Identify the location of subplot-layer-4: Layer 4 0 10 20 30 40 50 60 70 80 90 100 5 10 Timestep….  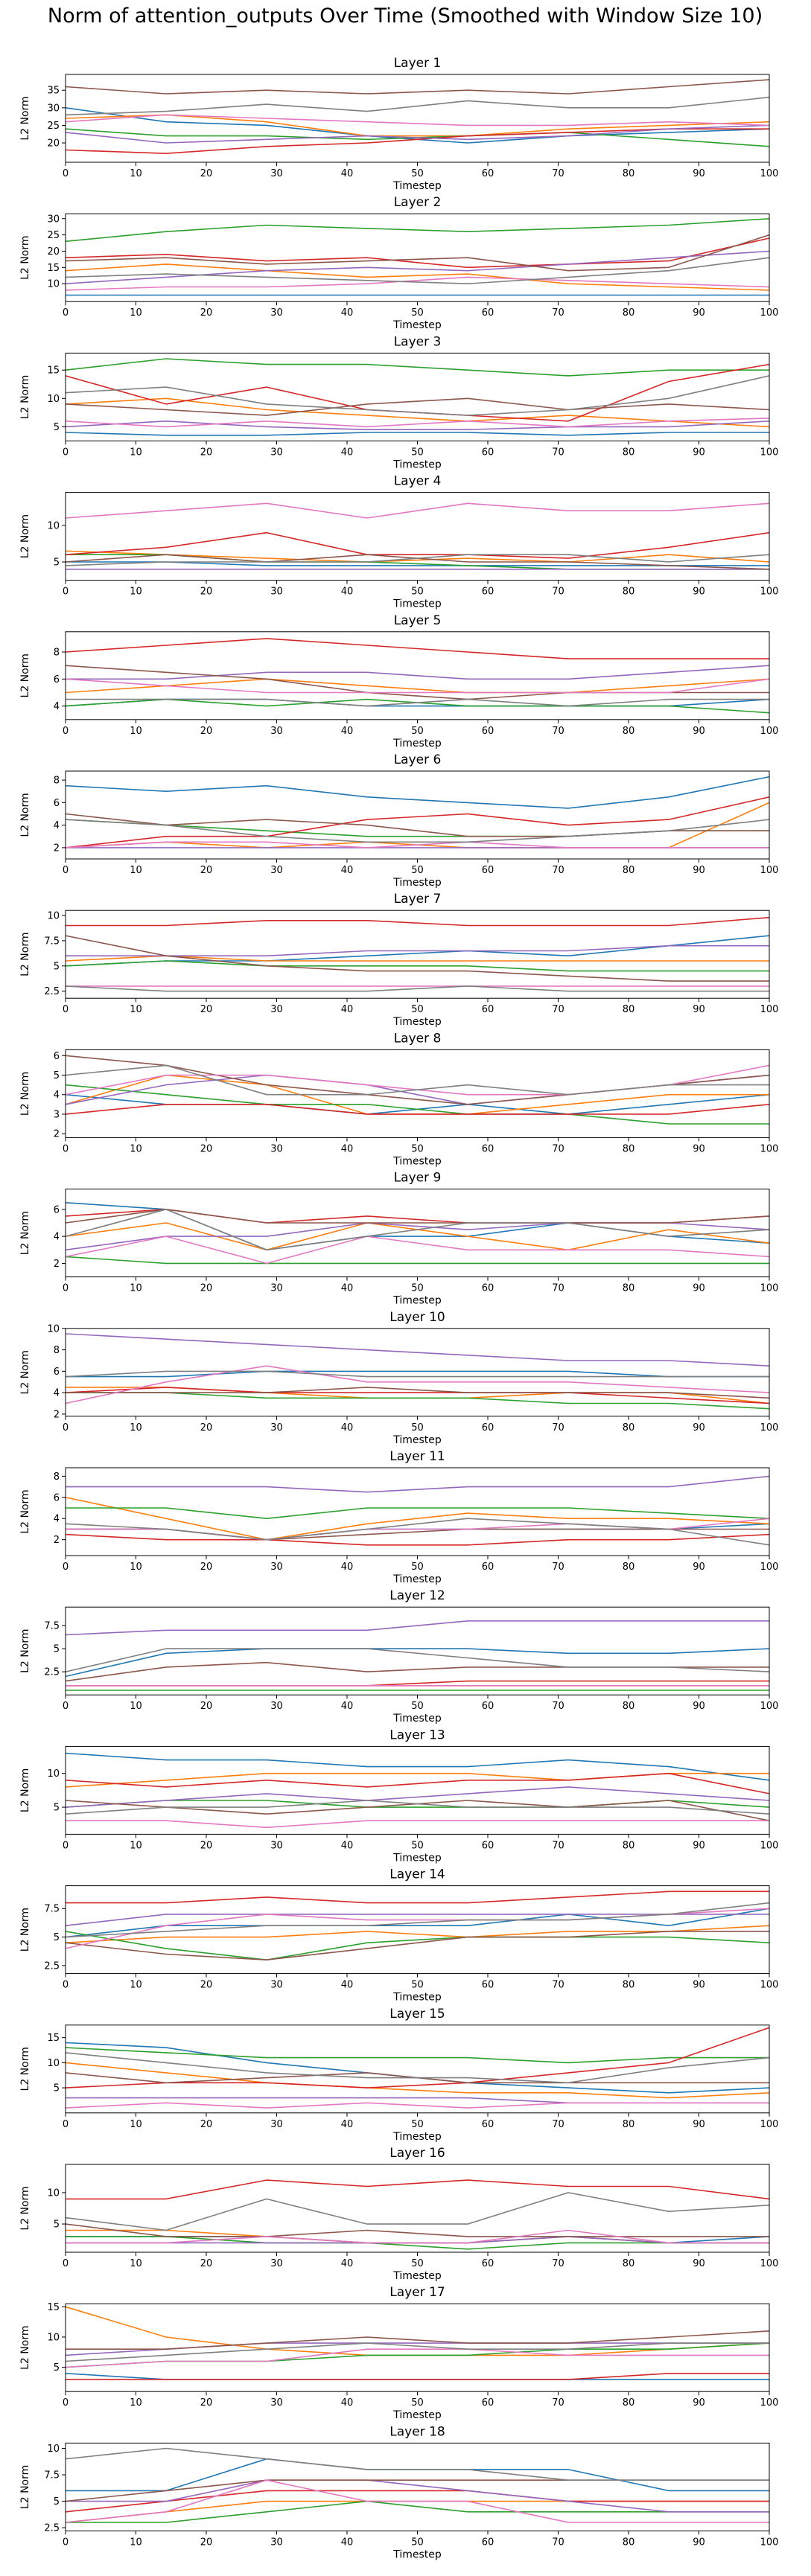
(398, 542).